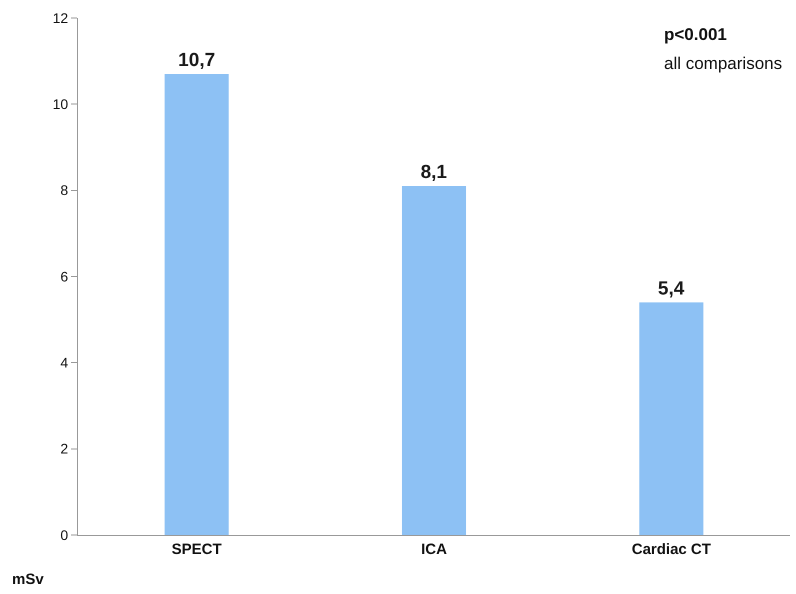 The height and width of the screenshot is (594, 796). What do you see at coordinates (64, 448) in the screenshot?
I see `y-tick-label: 2` at bounding box center [64, 448].